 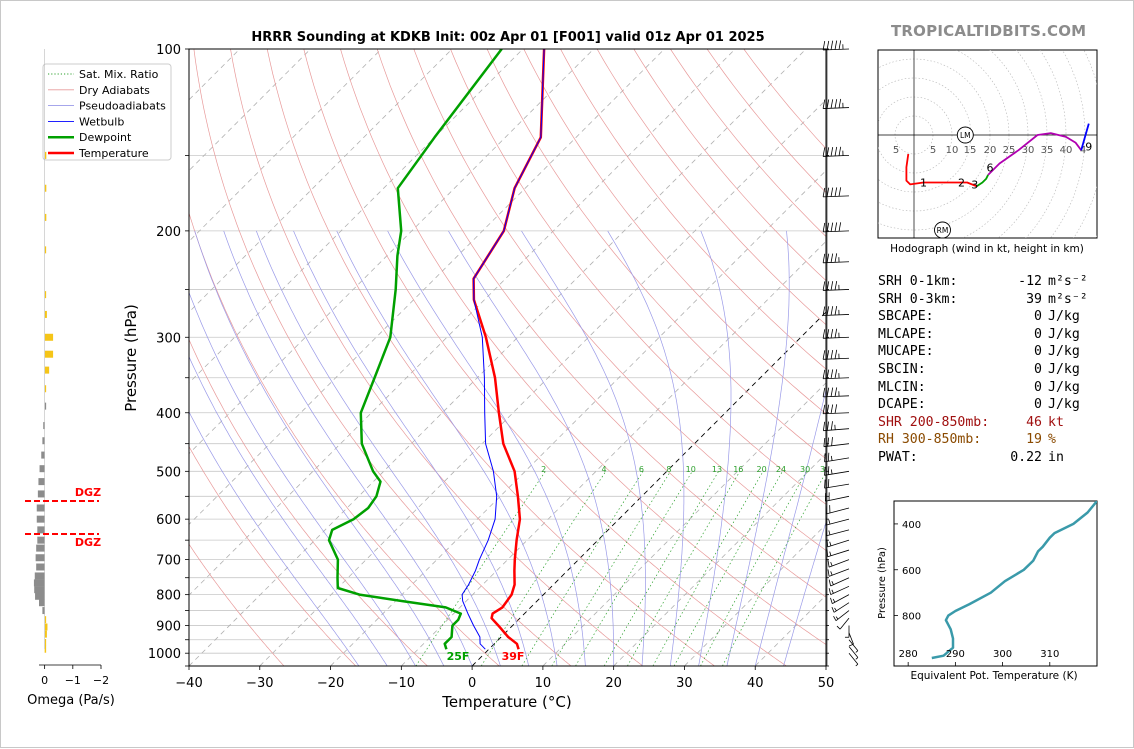 I want to click on mixing-ratio-label: 6, so click(x=641, y=469).